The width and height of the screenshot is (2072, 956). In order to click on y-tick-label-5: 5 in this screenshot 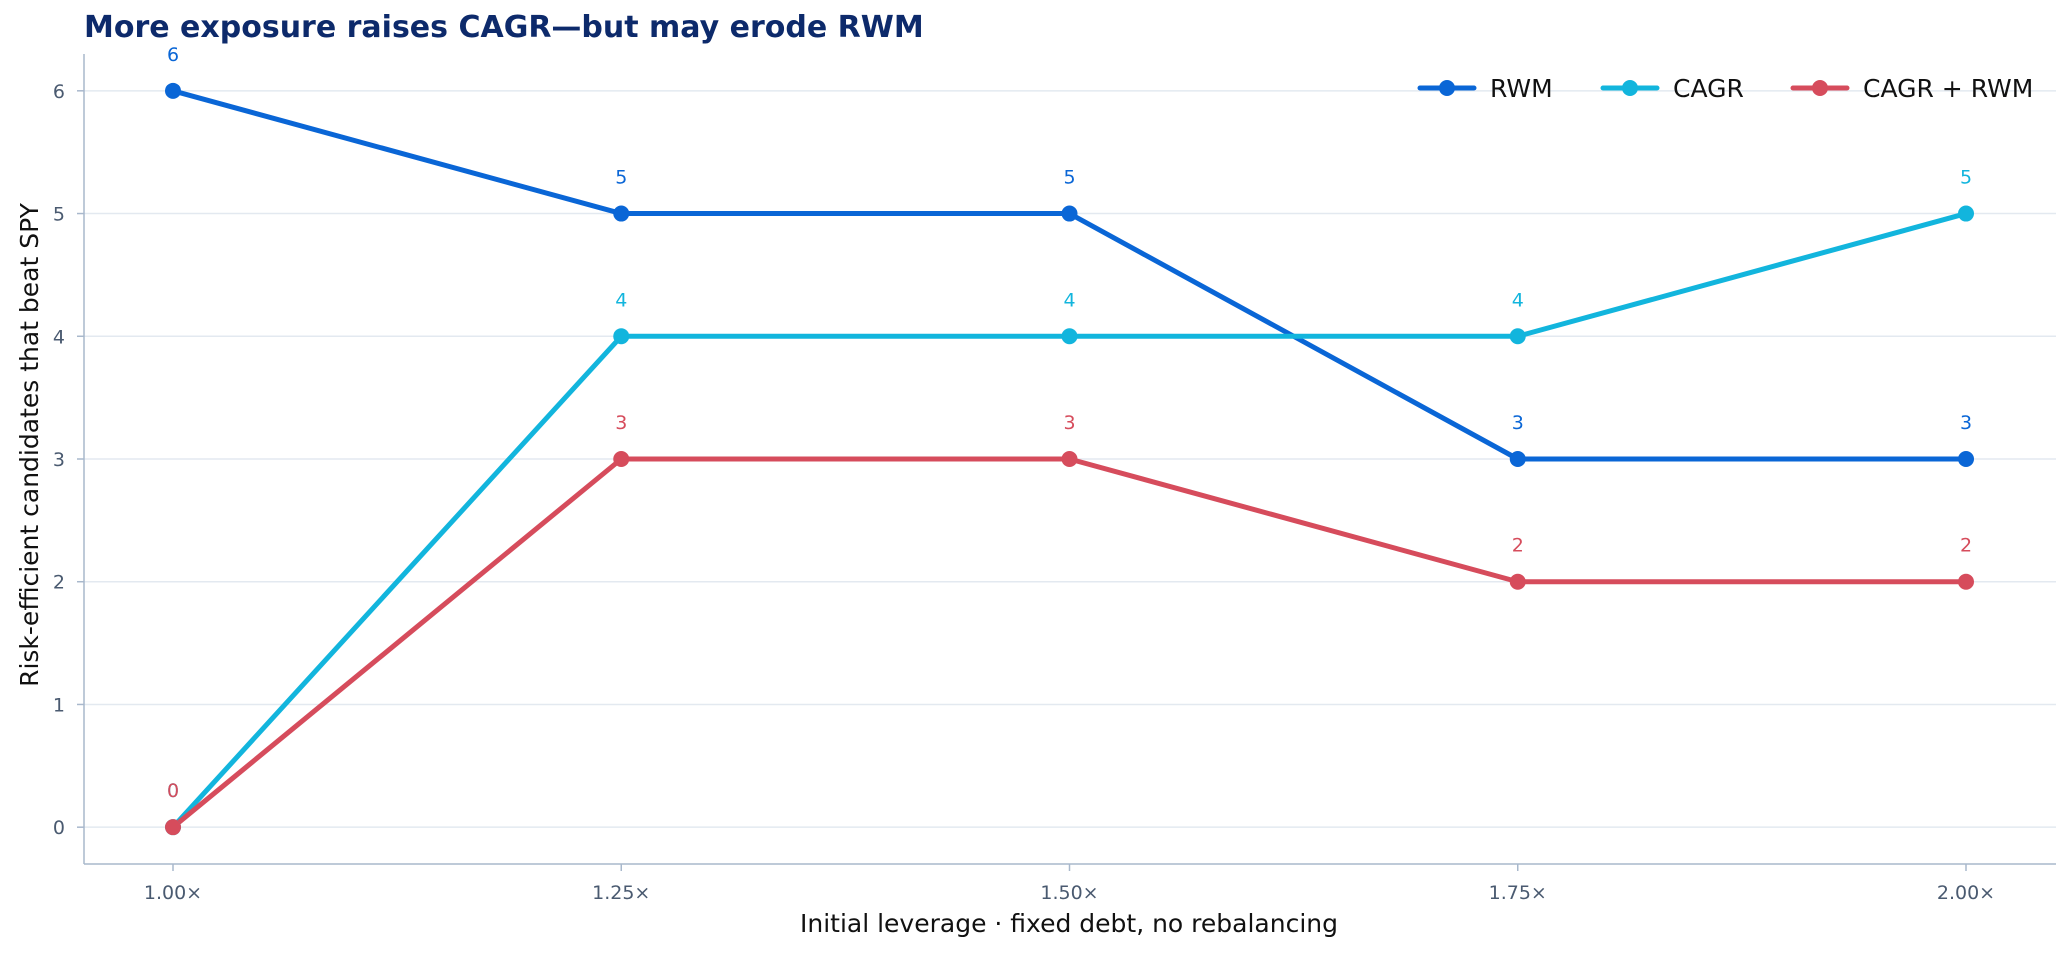, I will do `click(59, 215)`.